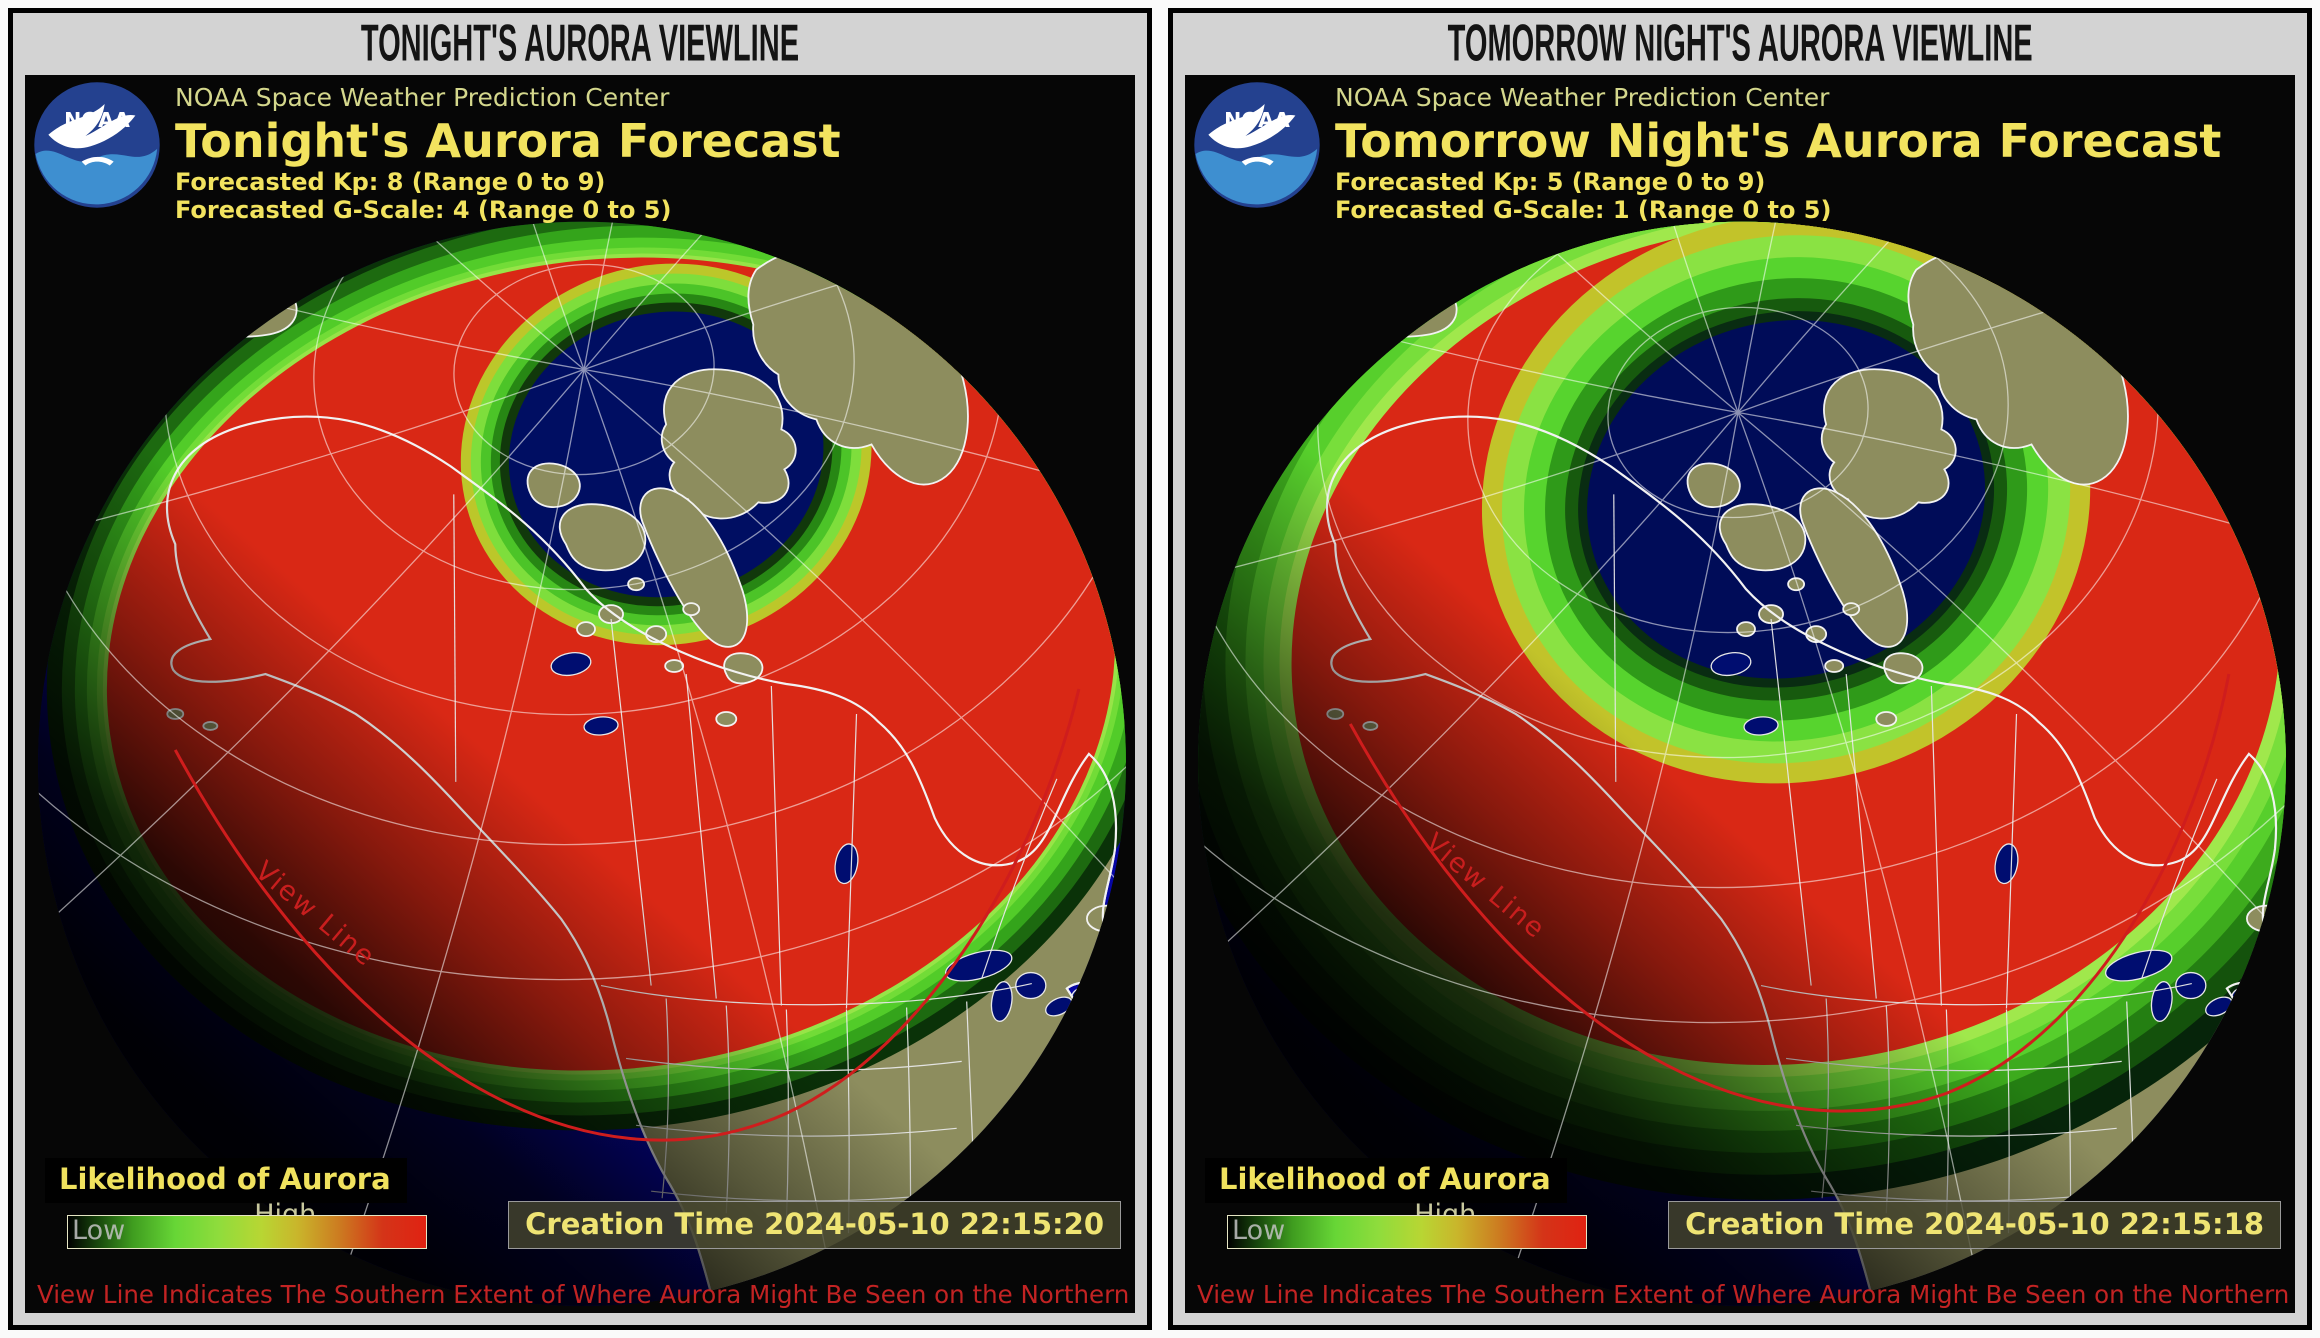 The height and width of the screenshot is (1338, 2320). I want to click on panel-titlebar: TOMORROW NIGHT'S AURORA VIEWLINE, so click(1740, 44).